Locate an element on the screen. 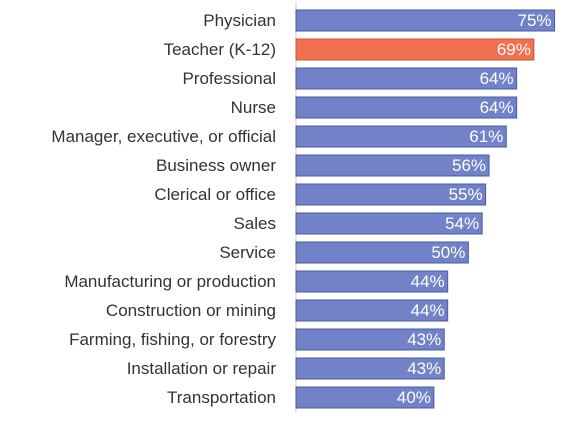  value-label-2: 64% is located at coordinates (497, 78).